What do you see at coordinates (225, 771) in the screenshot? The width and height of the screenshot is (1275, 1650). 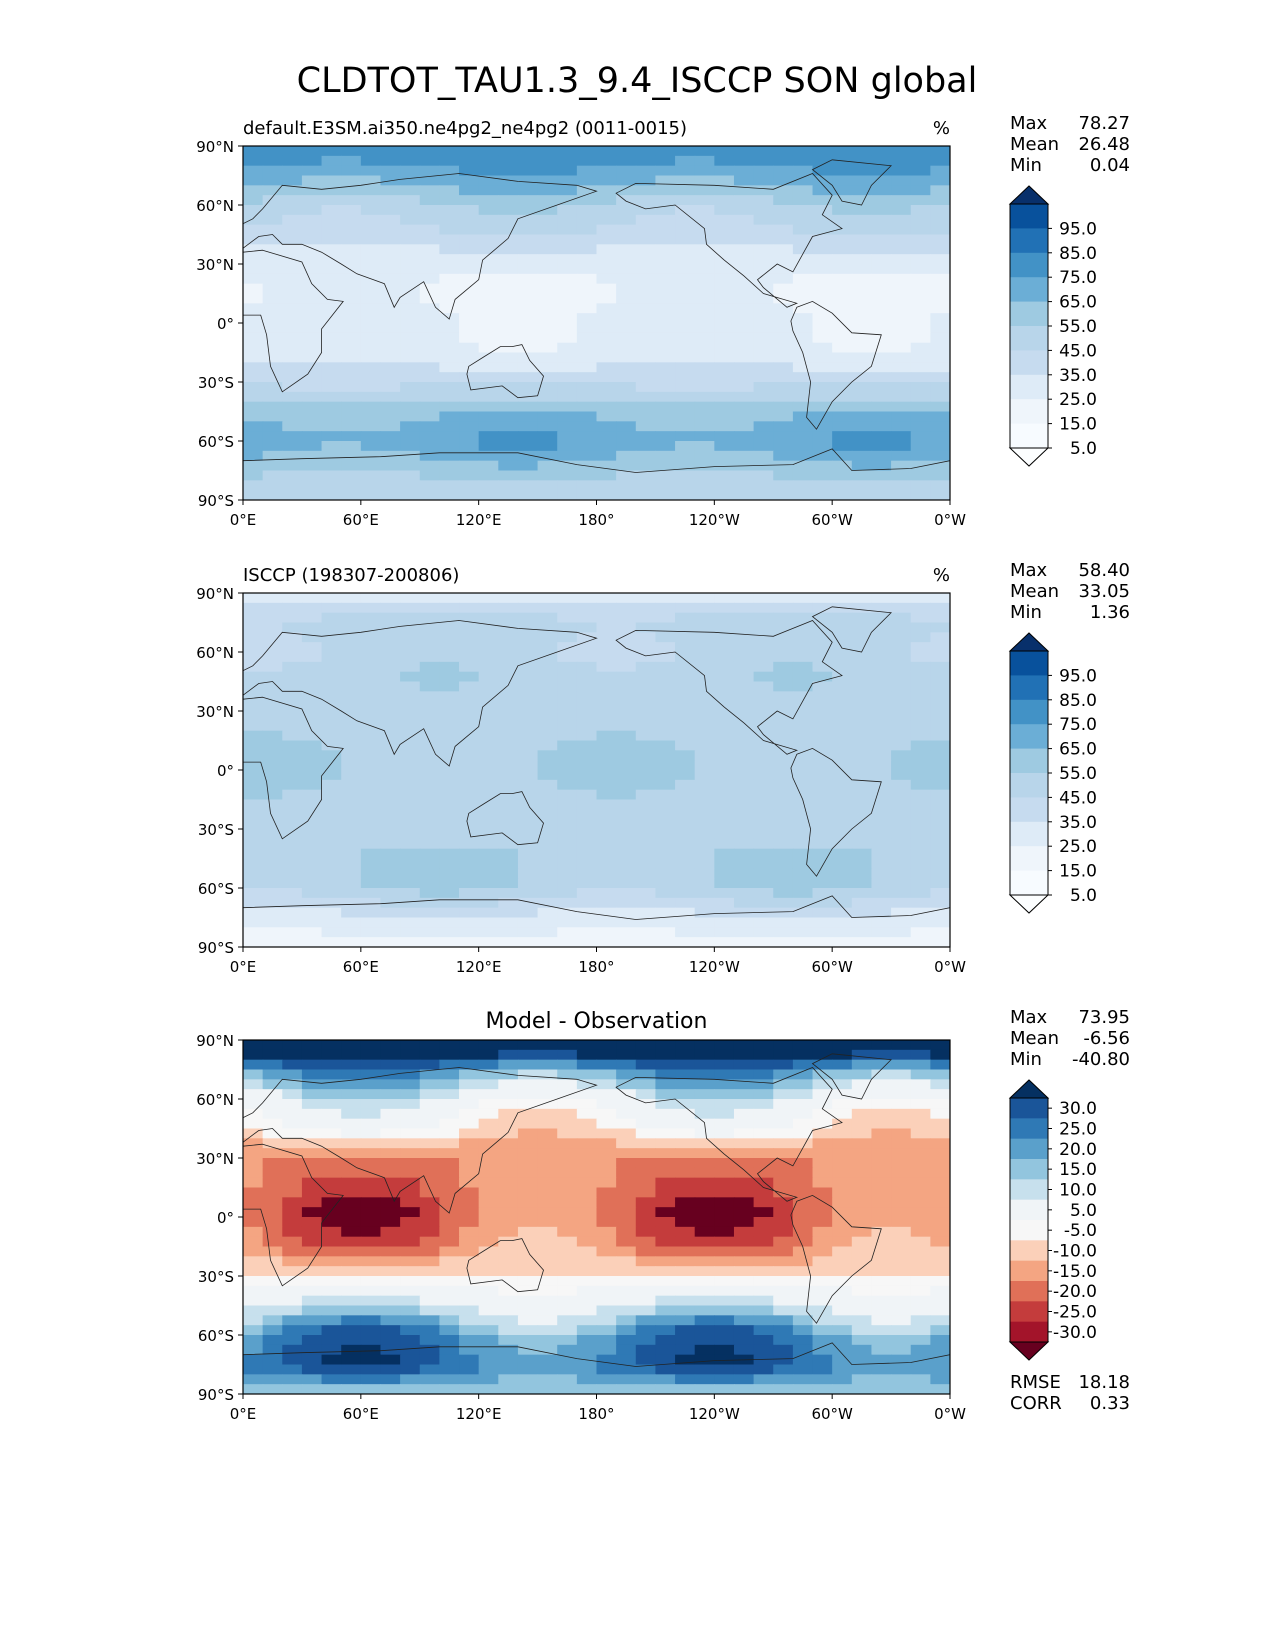 I see `y-tick-label: 0°` at bounding box center [225, 771].